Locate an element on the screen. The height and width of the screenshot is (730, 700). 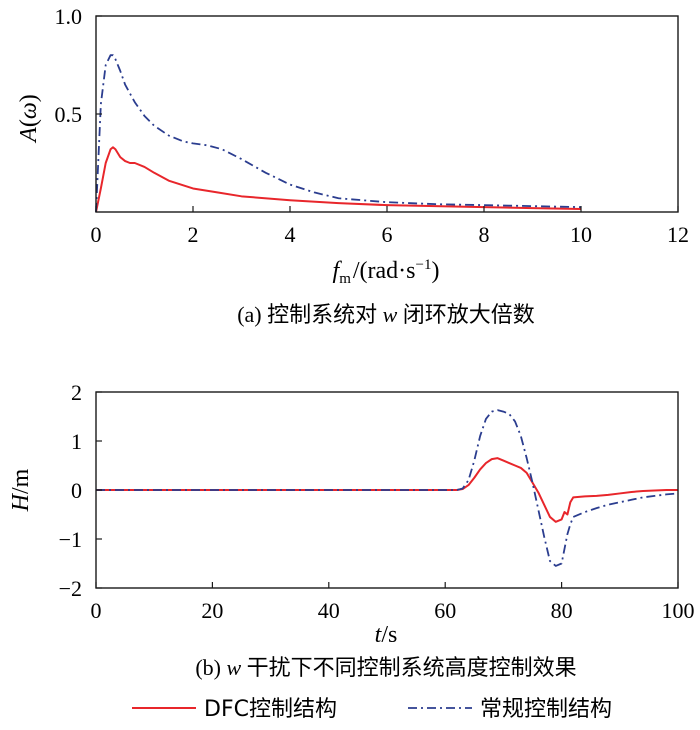
panel-b-series-dfc-line is located at coordinates (387, 490).